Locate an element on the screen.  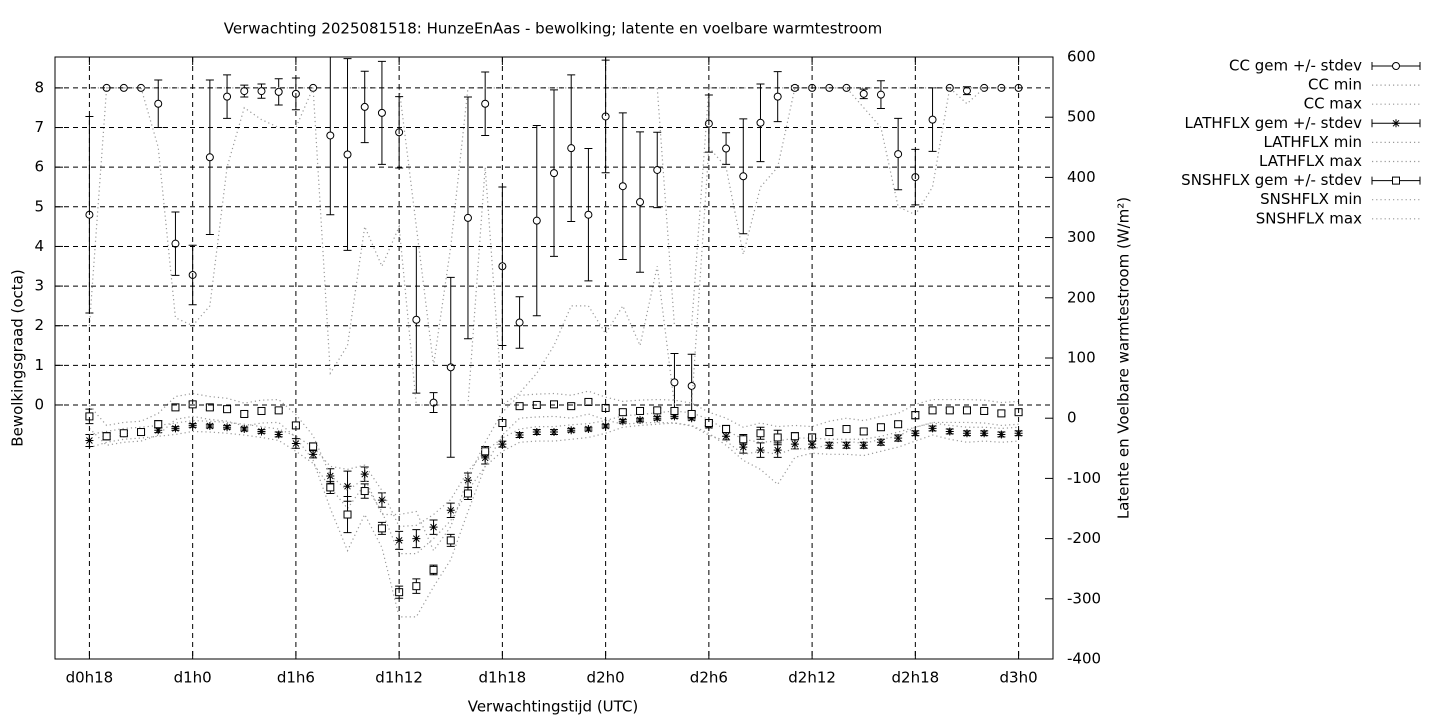
legend-label: CC max is located at coordinates (1333, 104).